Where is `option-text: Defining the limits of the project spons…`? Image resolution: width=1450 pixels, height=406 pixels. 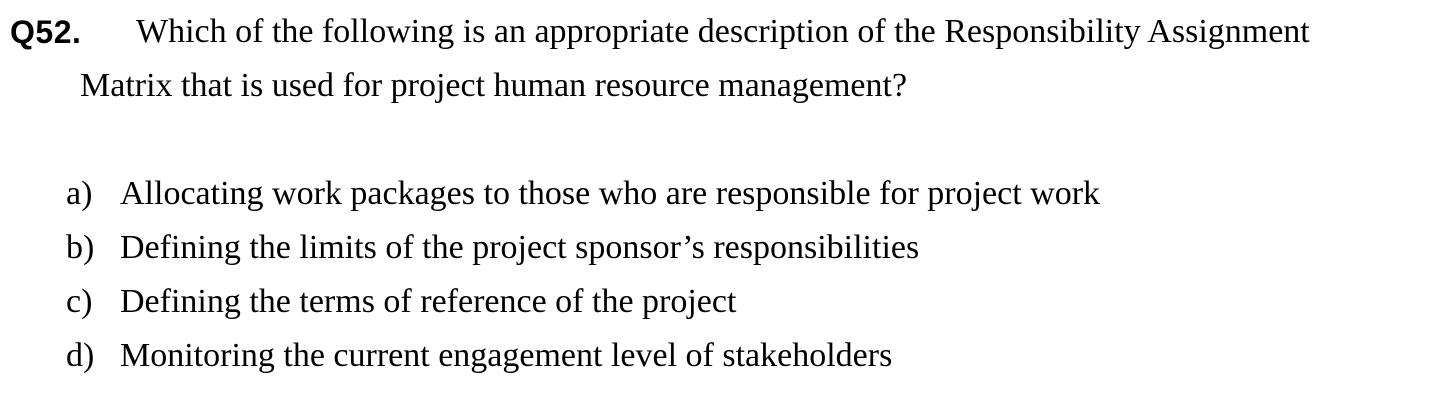
option-text: Defining the limits of the project spons… is located at coordinates (520, 247).